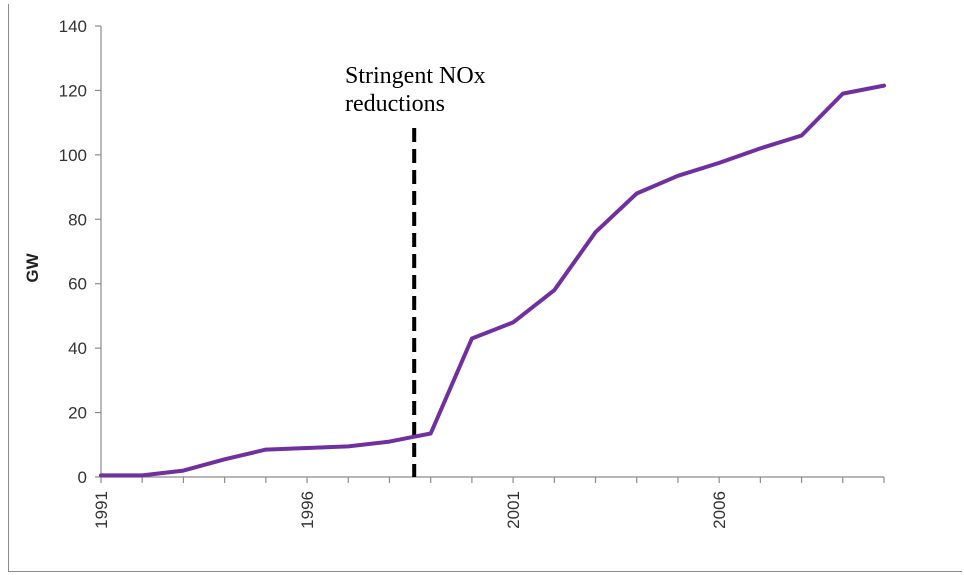 The image size is (964, 575). What do you see at coordinates (395, 104) in the screenshot?
I see `annotation-text-line: reductions` at bounding box center [395, 104].